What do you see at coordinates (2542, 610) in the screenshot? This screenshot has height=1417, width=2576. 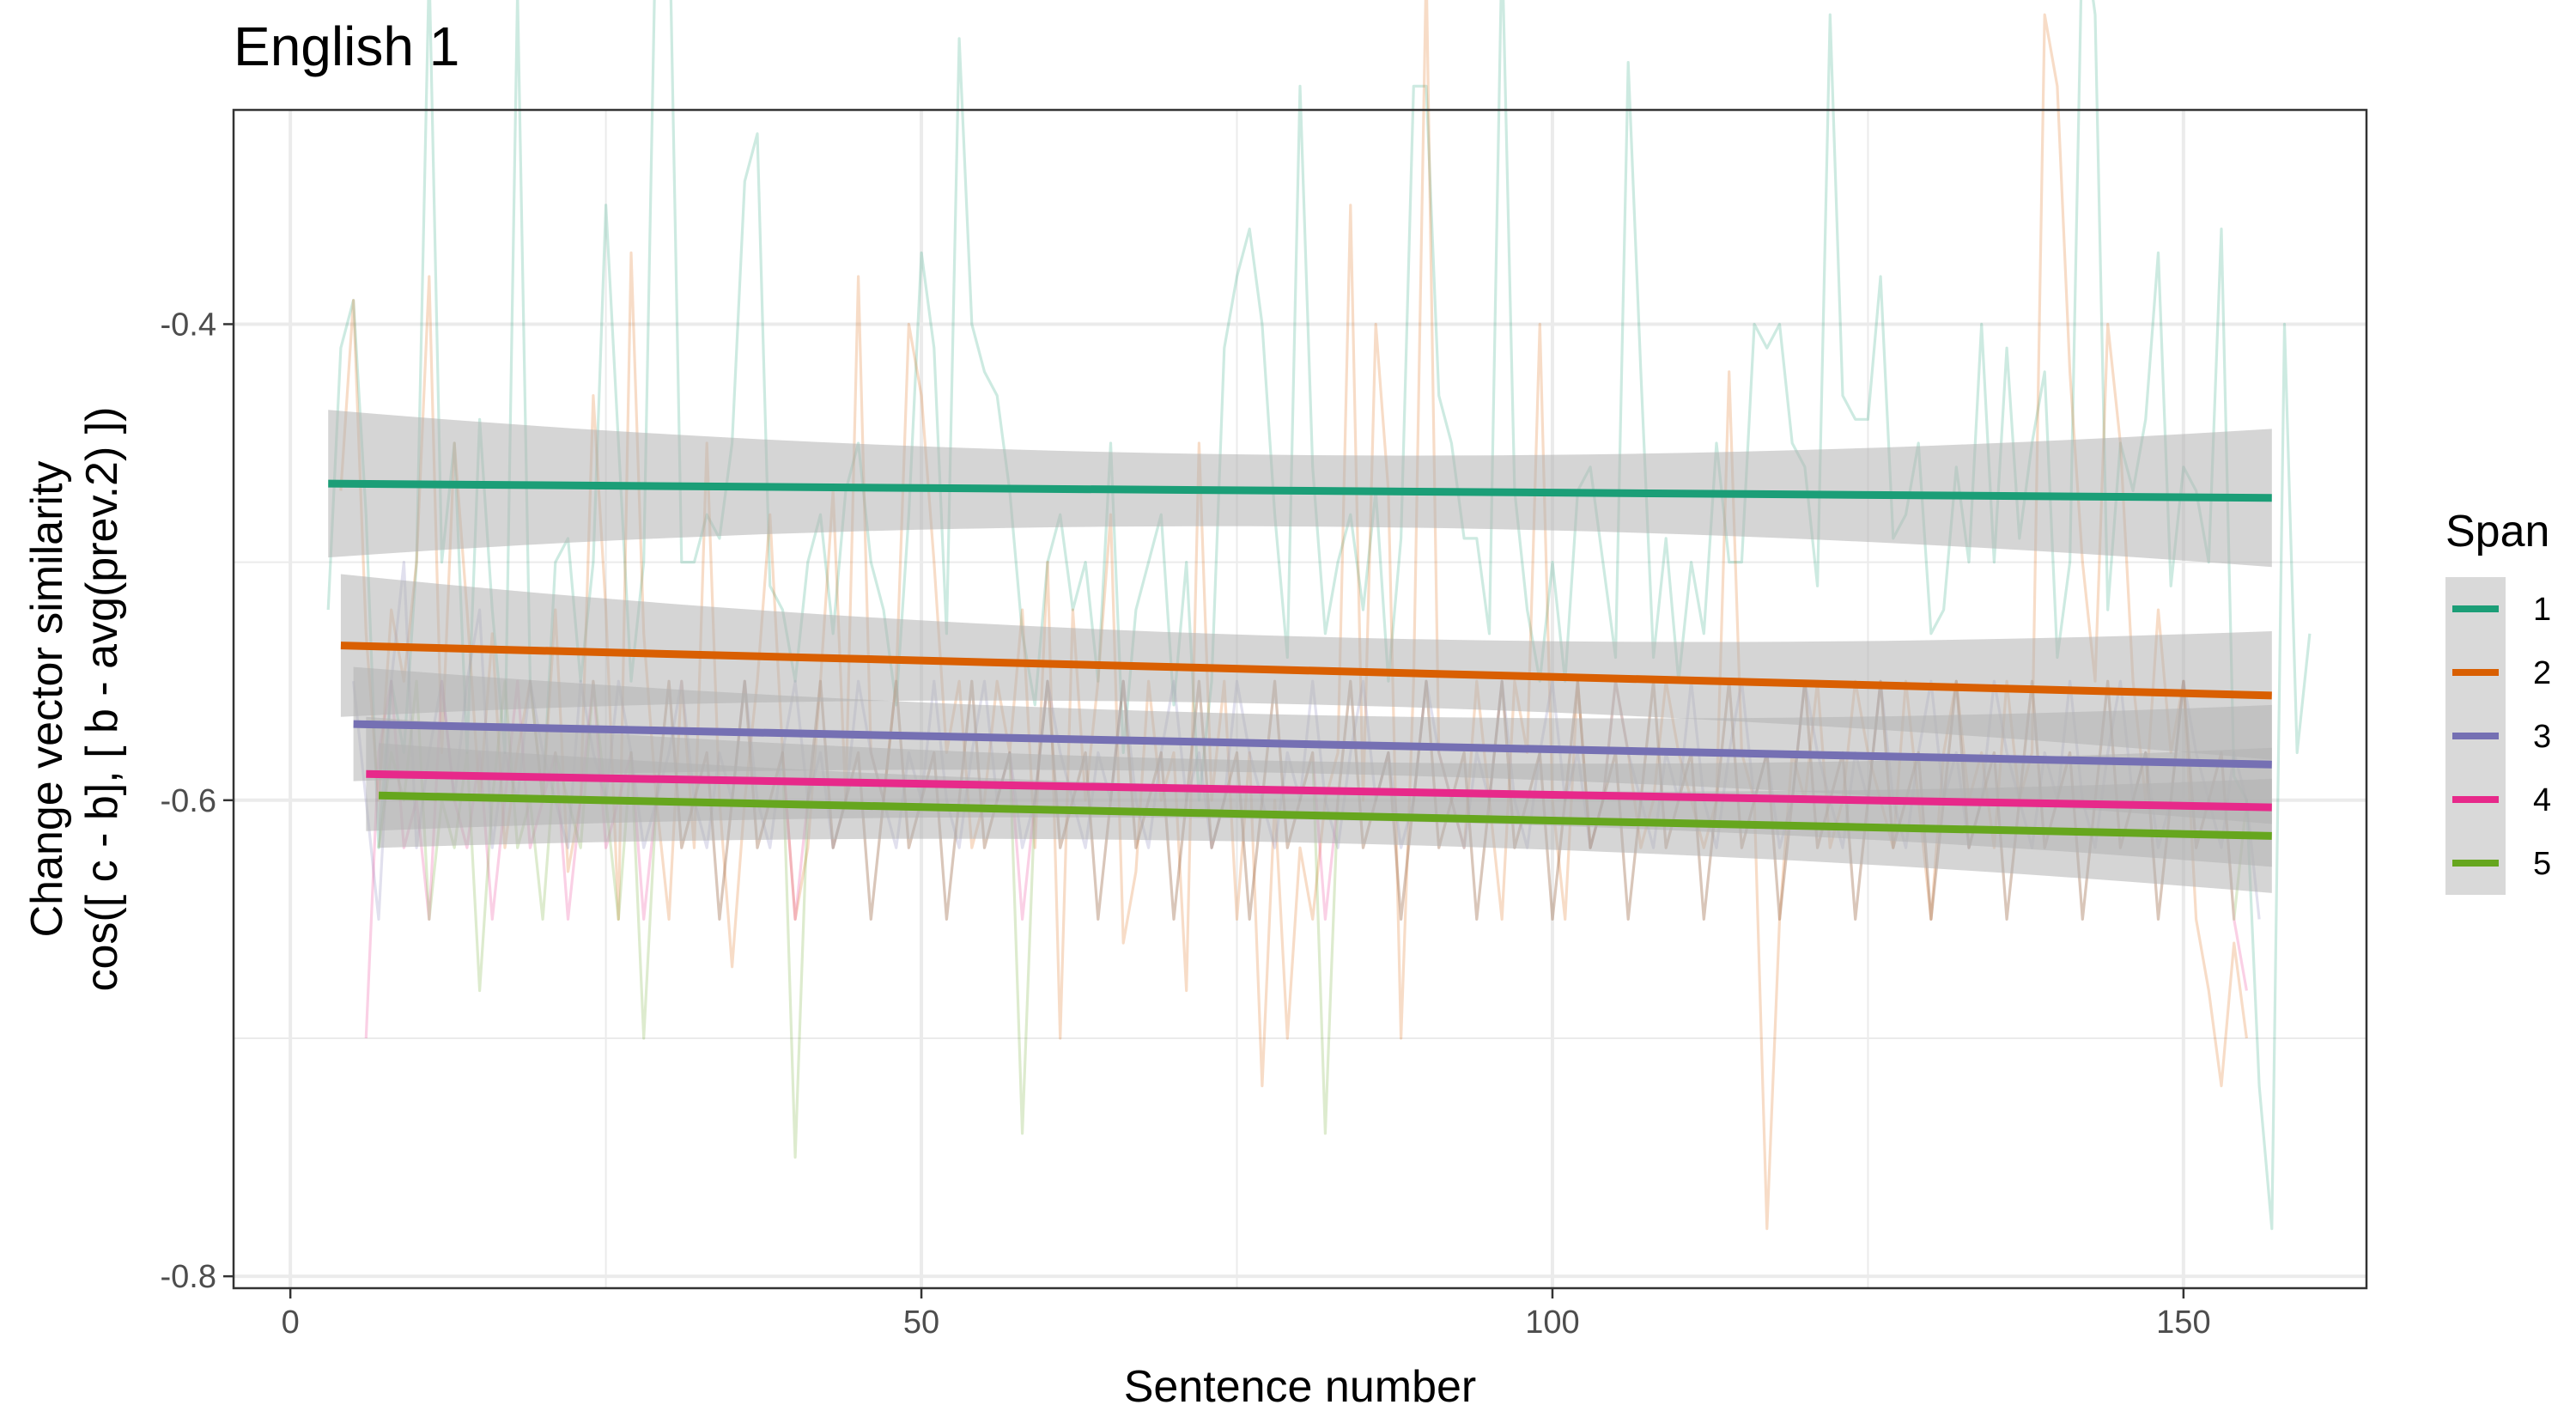 I see `legend-label-1: 1` at bounding box center [2542, 610].